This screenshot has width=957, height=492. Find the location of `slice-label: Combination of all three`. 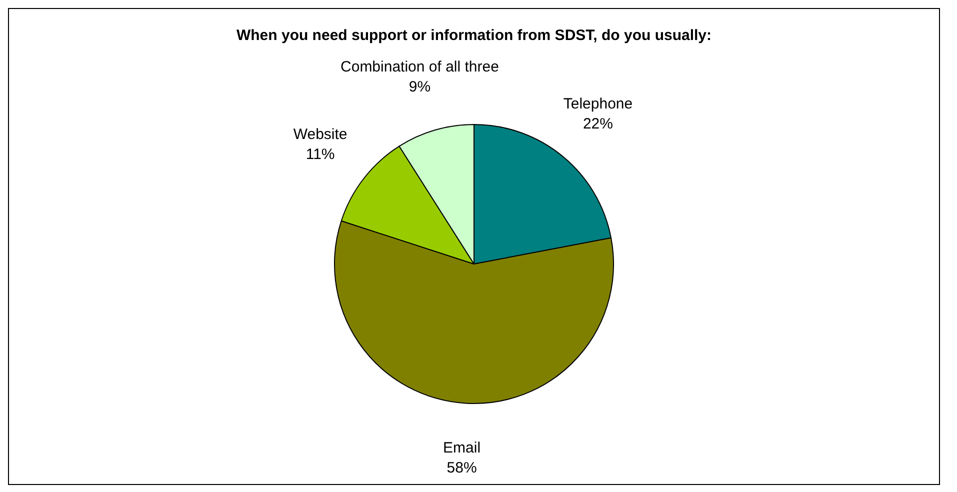

slice-label: Combination of all three is located at coordinates (419, 67).